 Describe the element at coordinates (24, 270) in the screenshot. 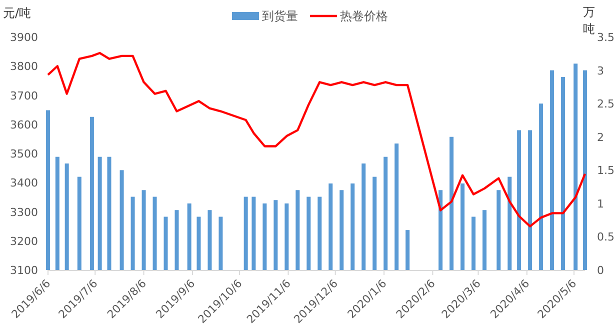

I see `y-tick-label: 3100` at that location.